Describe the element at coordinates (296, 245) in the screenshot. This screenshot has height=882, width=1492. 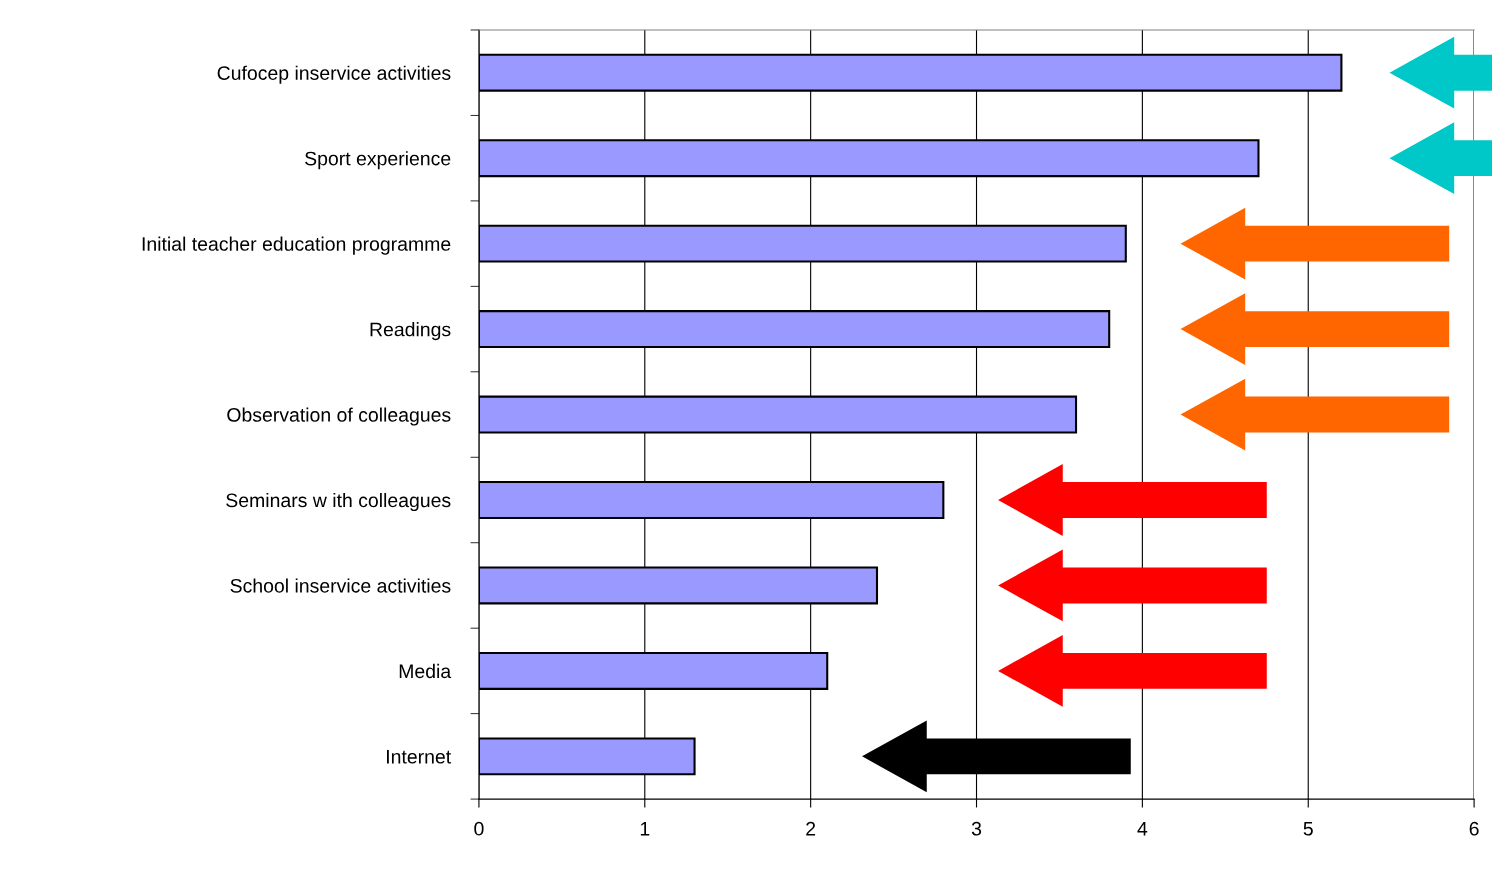
I see `y-tick-label: Initial teacher education programme` at that location.